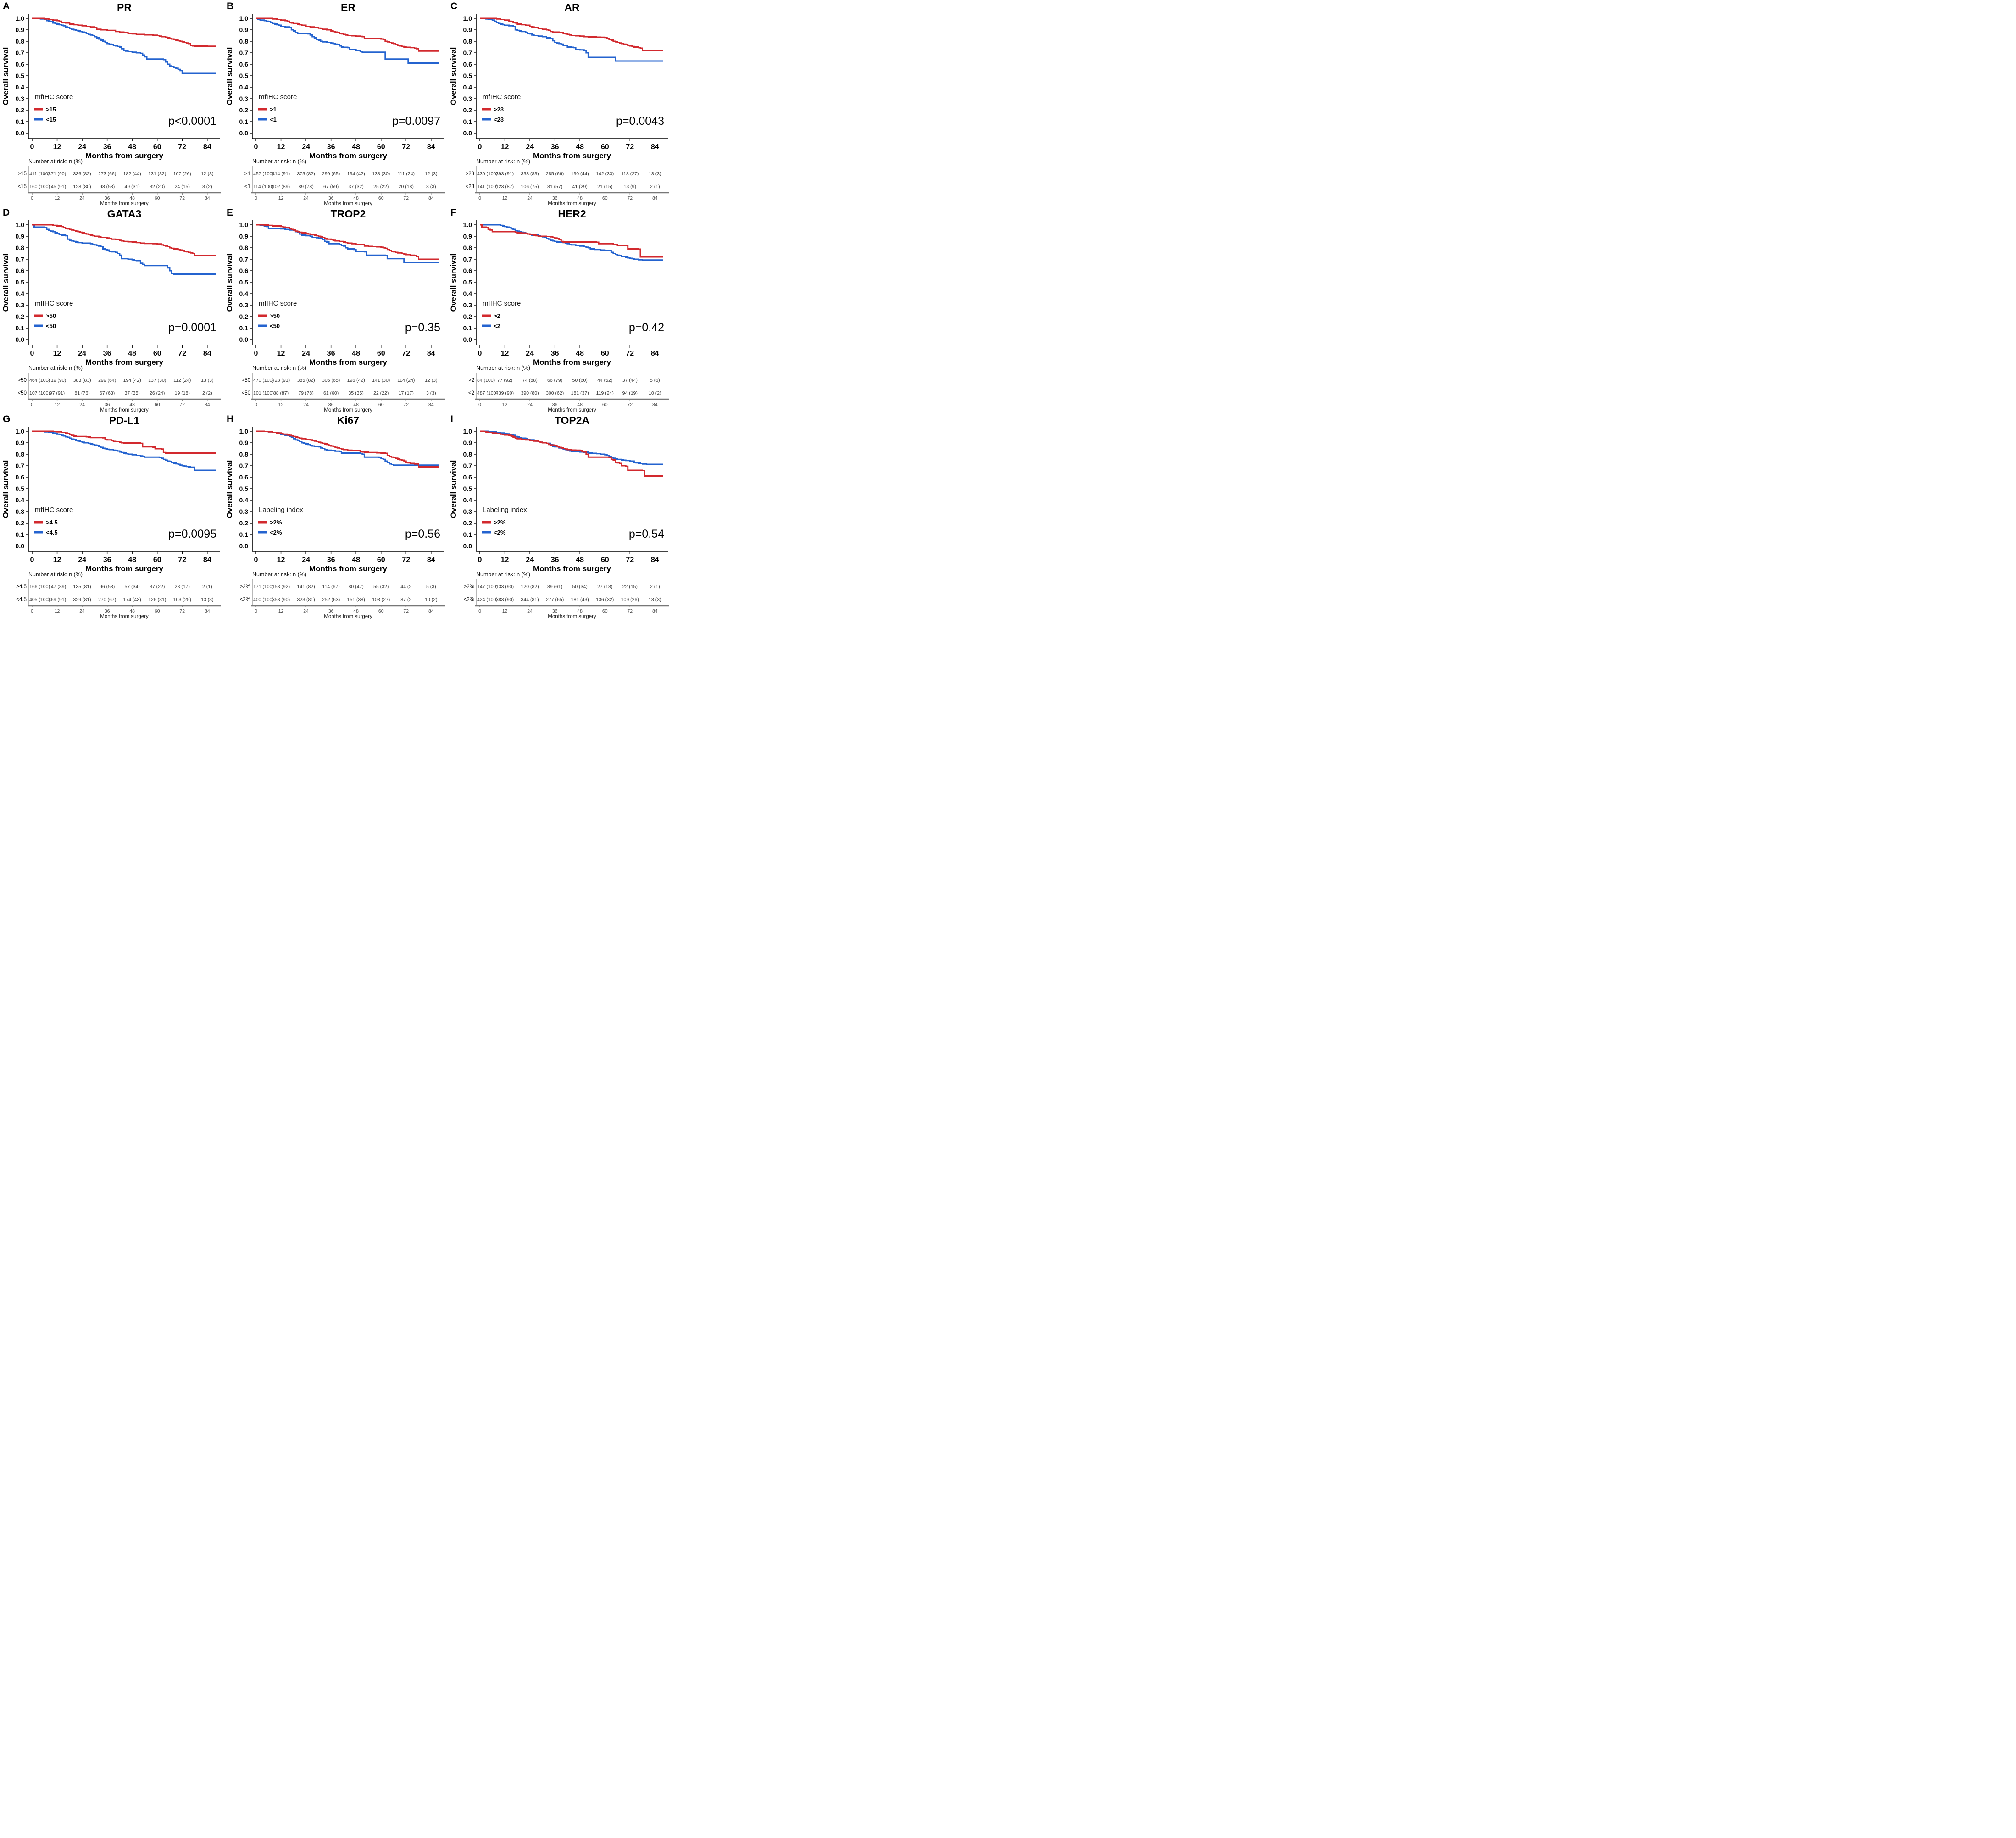 The height and width of the screenshot is (1838, 2016). I want to click on y-tick-label: 1.0, so click(467, 224).